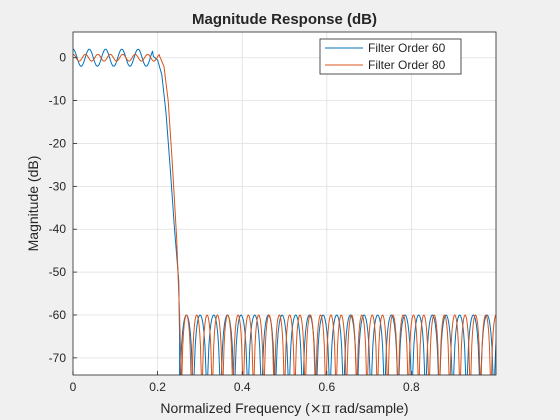  Describe the element at coordinates (58, 315) in the screenshot. I see `y-tick-label: -60` at that location.